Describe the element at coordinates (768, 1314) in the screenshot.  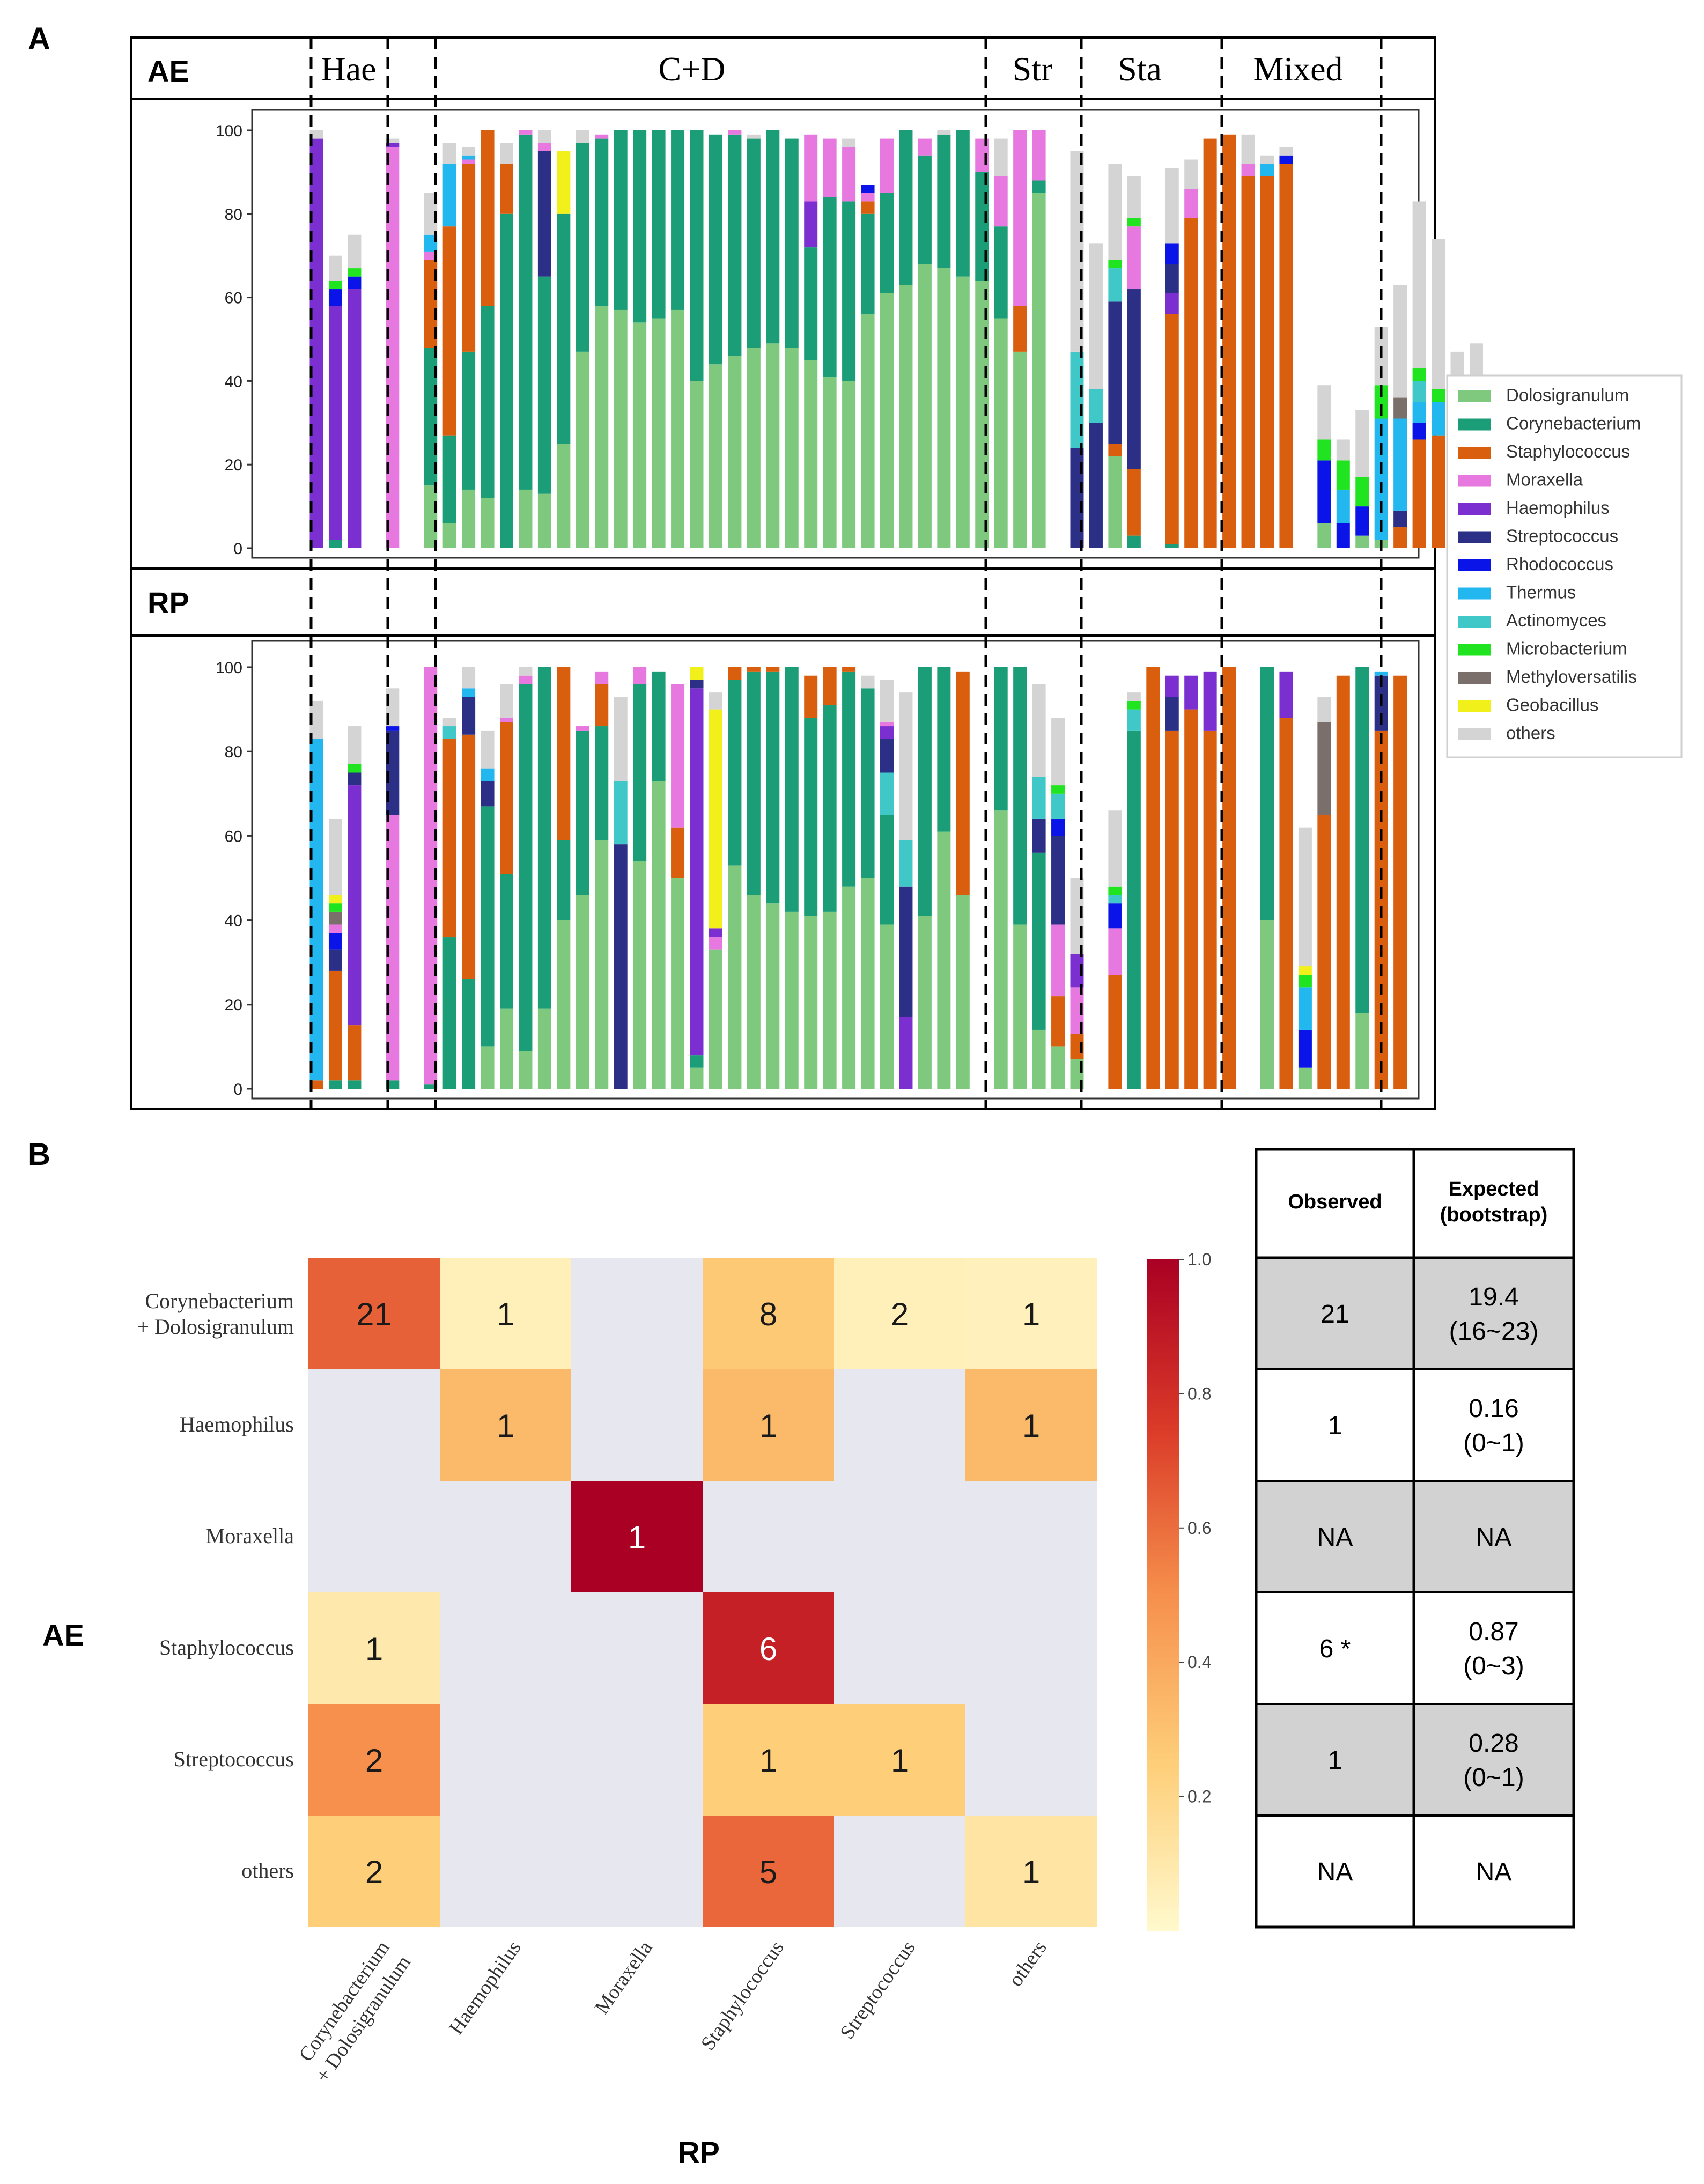
I see `heatmap-cell-count: 8` at that location.